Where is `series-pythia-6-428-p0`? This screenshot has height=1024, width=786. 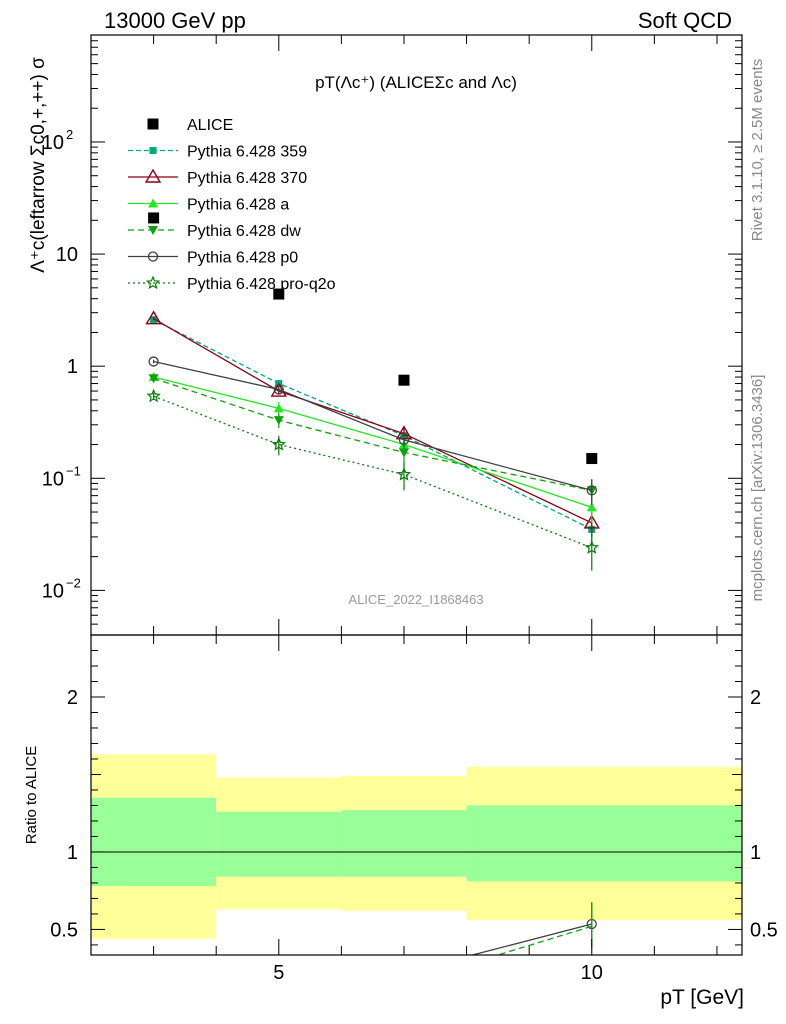 series-pythia-6-428-p0 is located at coordinates (372, 430).